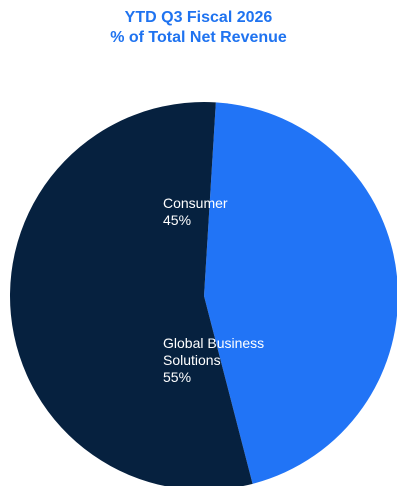 The width and height of the screenshot is (397, 486). I want to click on slice-name-label: Global Business, so click(213, 343).